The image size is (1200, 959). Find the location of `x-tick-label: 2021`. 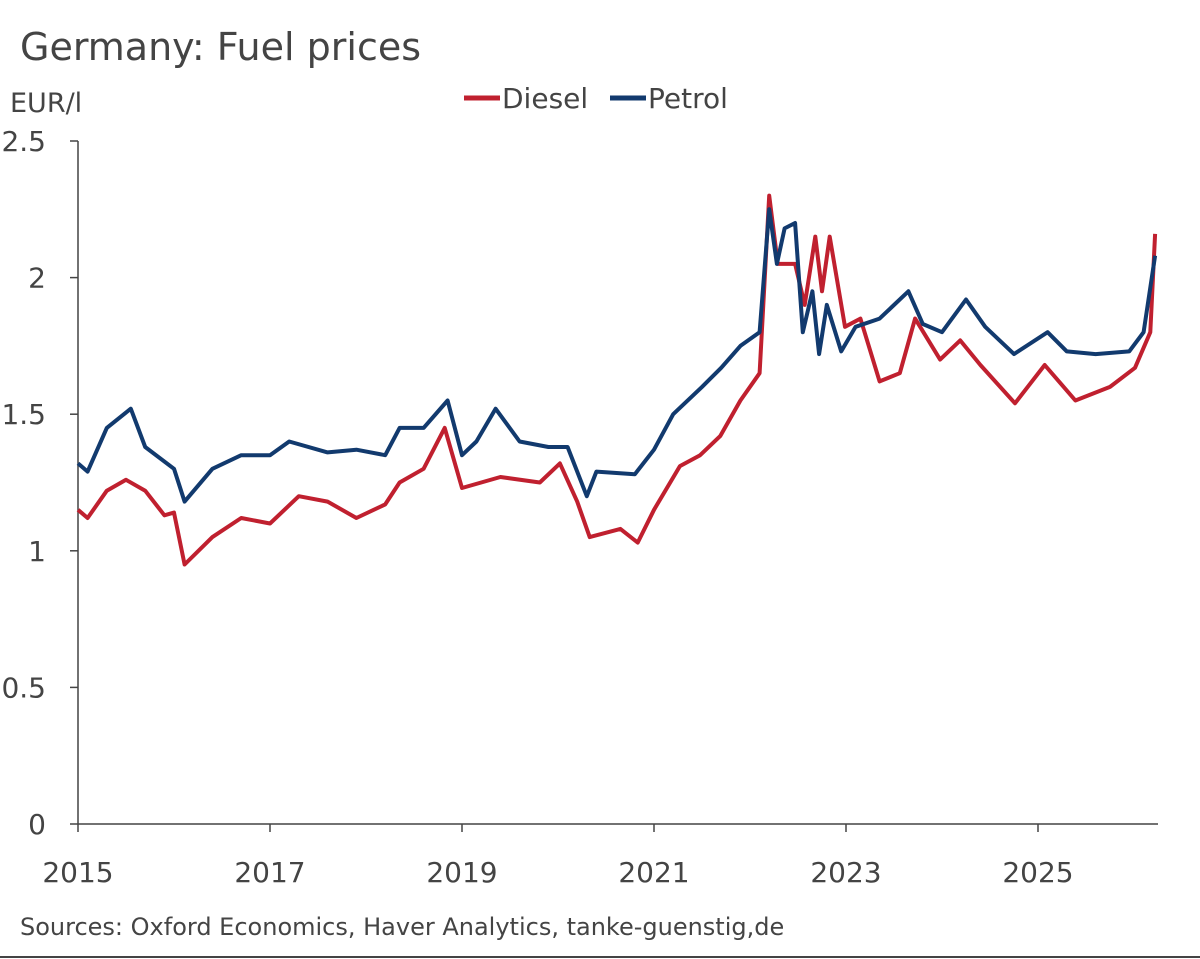

x-tick-label: 2021 is located at coordinates (653, 872).